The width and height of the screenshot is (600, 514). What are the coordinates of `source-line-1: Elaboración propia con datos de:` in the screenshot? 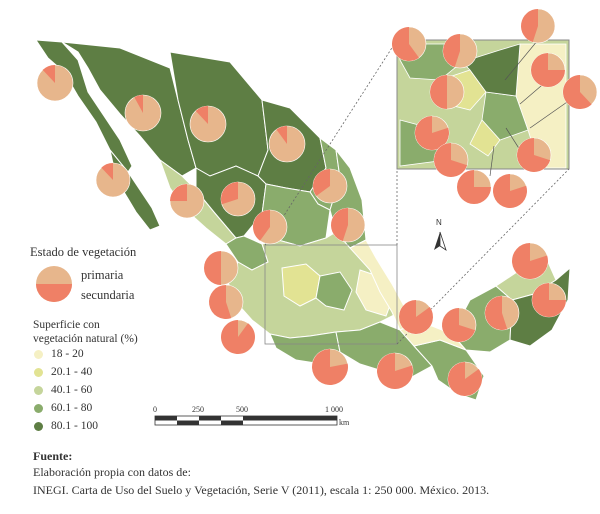 It's located at (112, 472).